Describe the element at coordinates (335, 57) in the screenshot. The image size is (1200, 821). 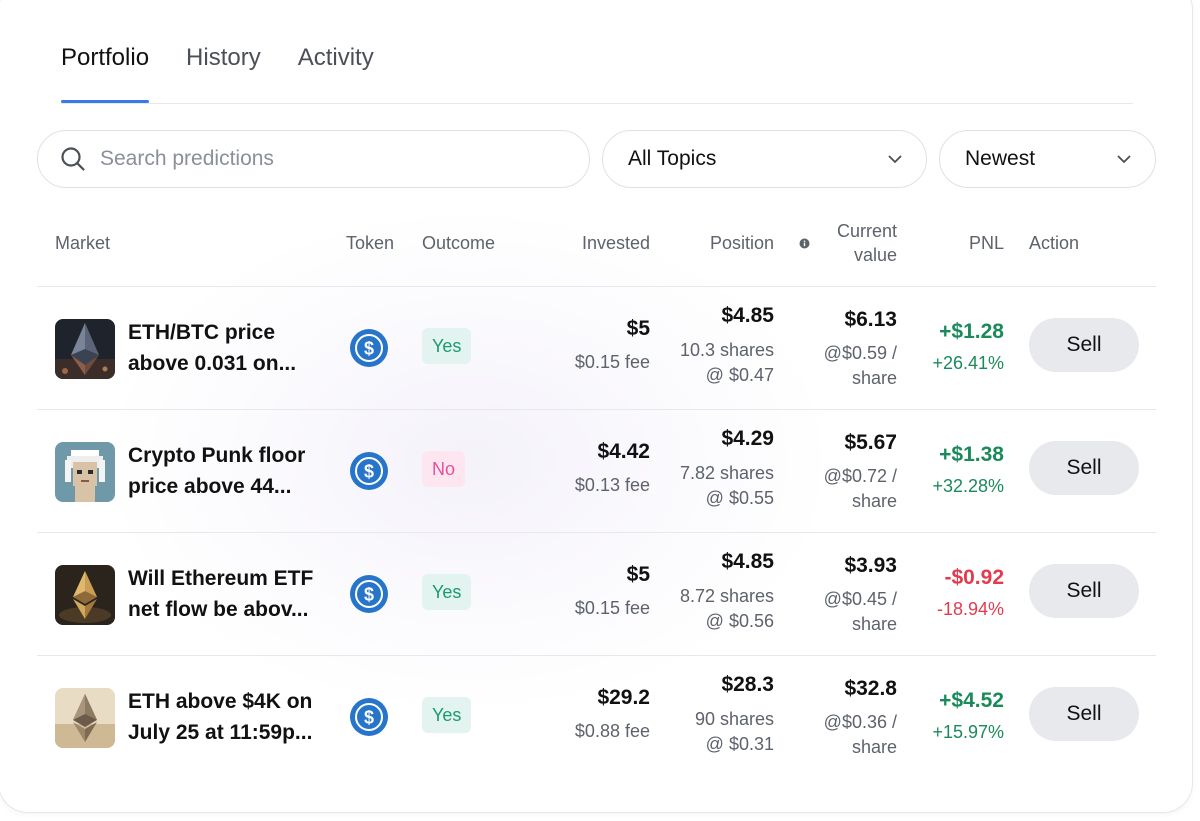
I see `tab-activity: Activity` at that location.